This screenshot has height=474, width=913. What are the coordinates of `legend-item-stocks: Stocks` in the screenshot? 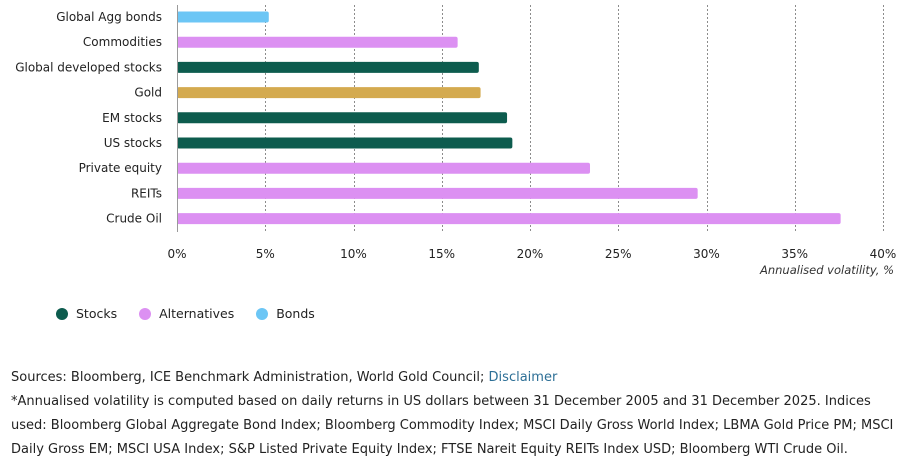 It's located at (86, 313).